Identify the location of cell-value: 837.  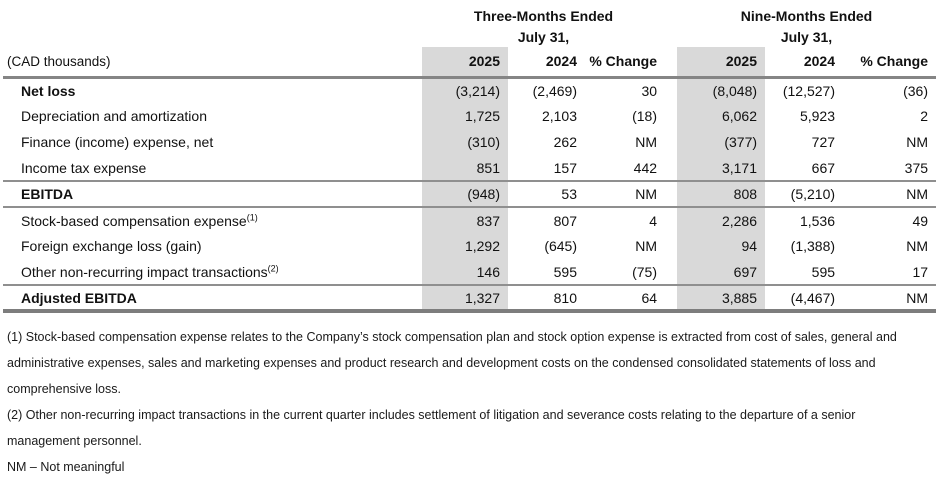
(465, 220).